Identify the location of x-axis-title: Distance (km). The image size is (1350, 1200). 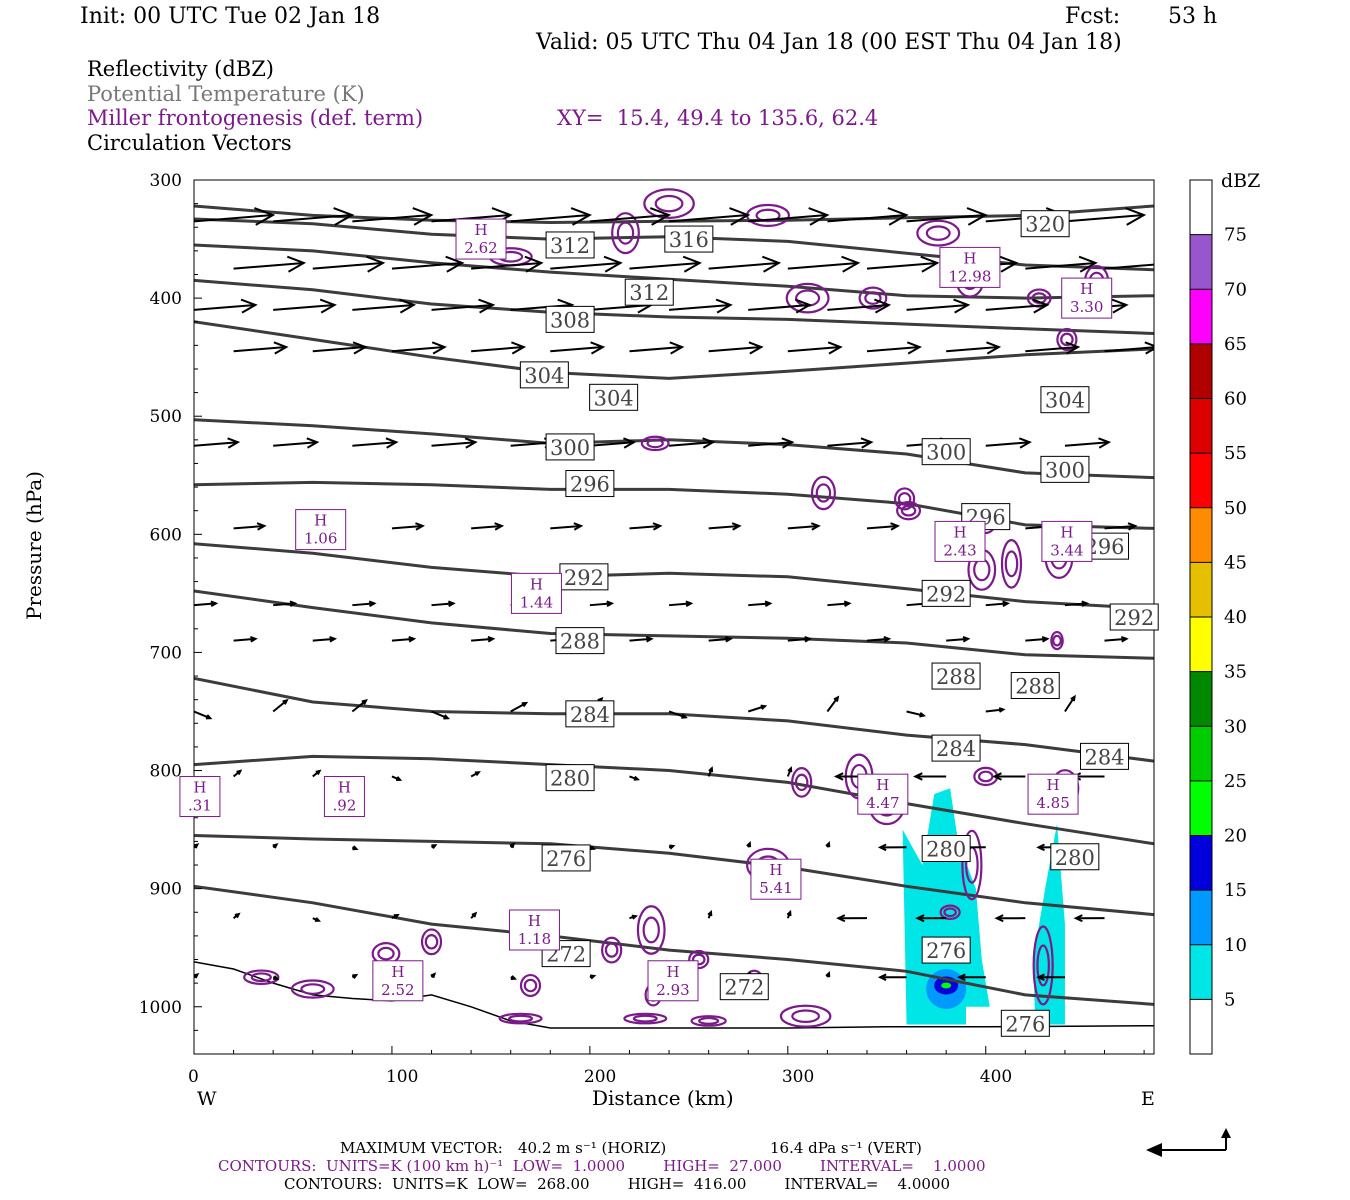
(663, 1098).